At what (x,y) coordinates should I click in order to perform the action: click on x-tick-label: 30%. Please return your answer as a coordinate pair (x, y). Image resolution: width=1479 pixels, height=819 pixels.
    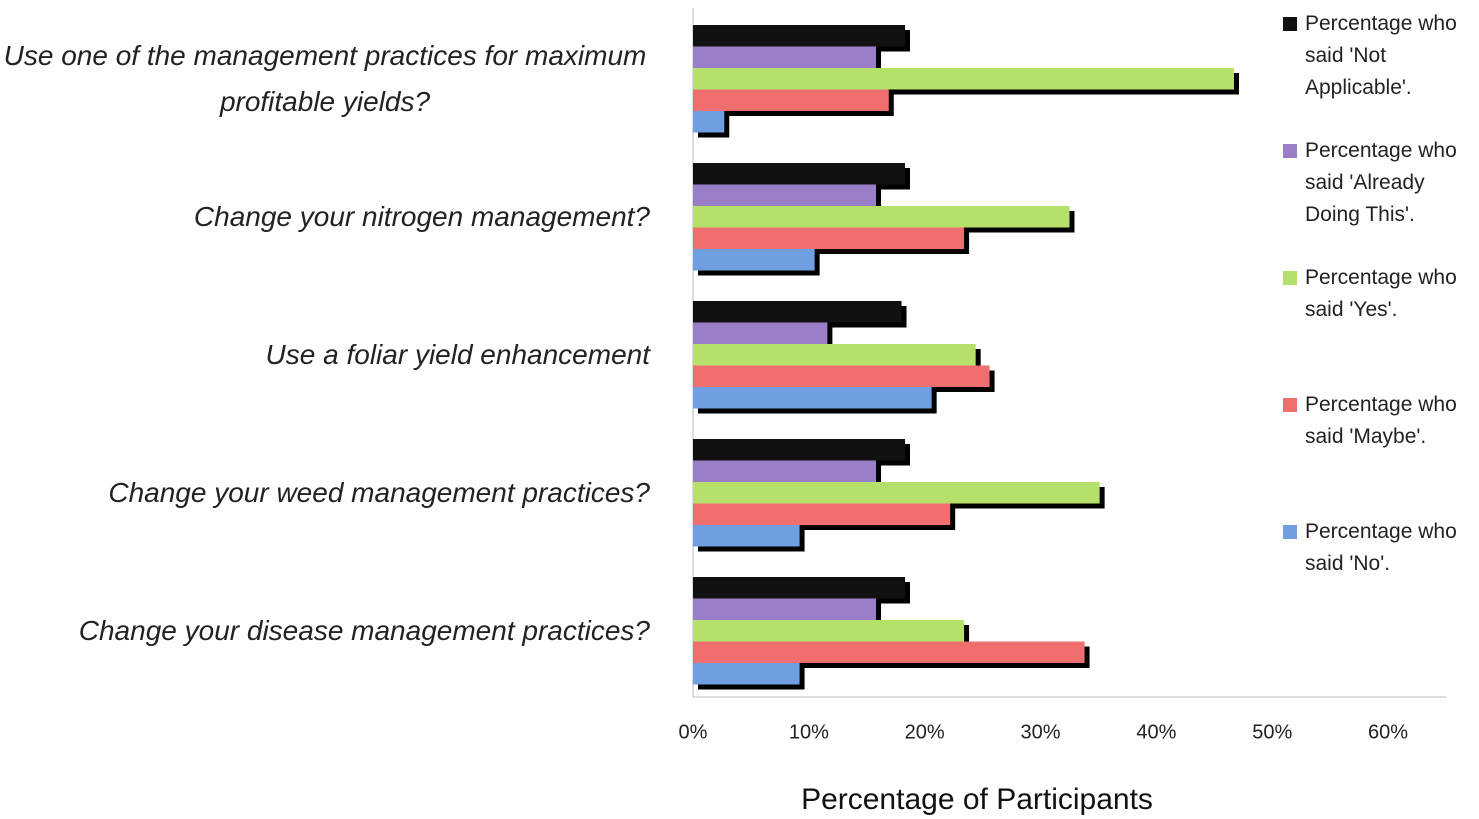
    Looking at the image, I should click on (1041, 732).